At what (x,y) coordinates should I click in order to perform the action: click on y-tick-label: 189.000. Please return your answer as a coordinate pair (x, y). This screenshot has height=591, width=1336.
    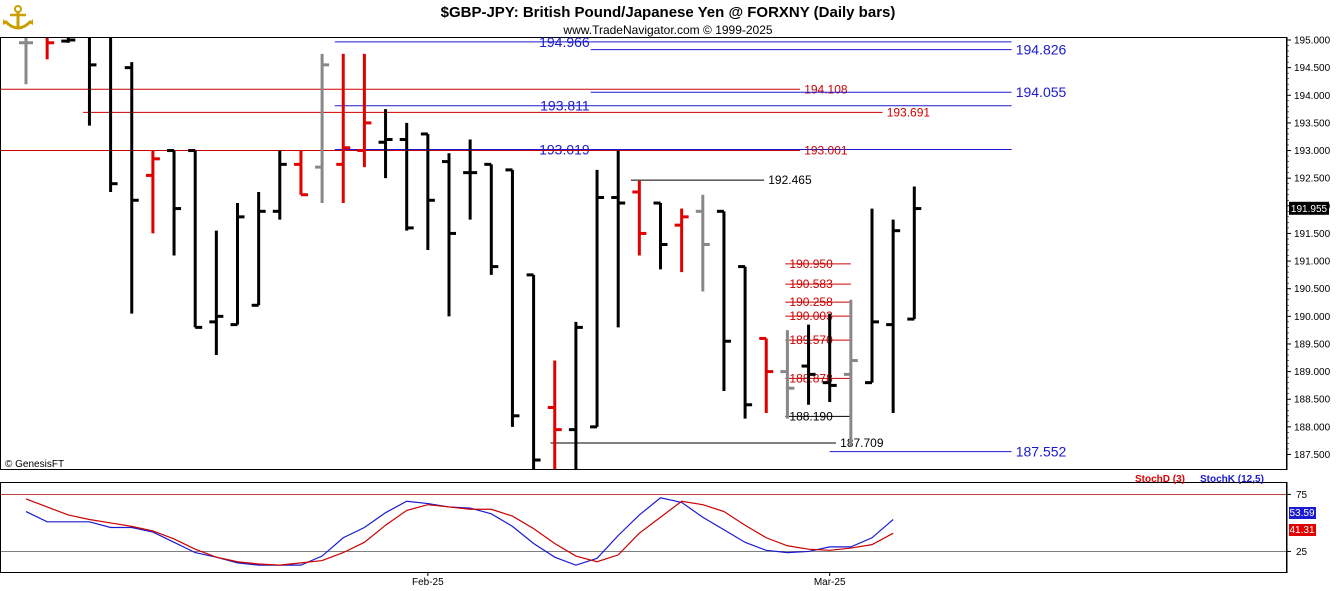
    Looking at the image, I should click on (1312, 372).